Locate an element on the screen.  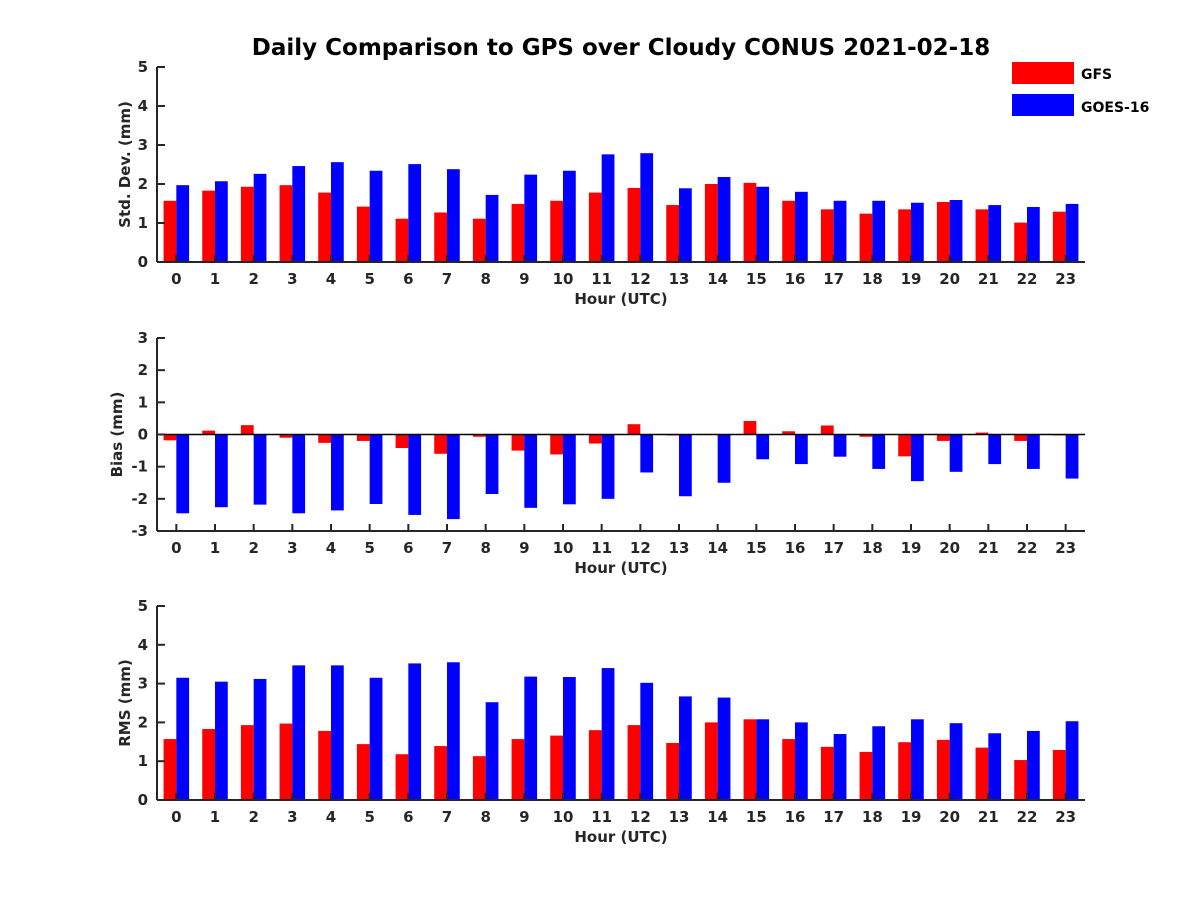
rms-x-tick-label: 3 is located at coordinates (292, 817).